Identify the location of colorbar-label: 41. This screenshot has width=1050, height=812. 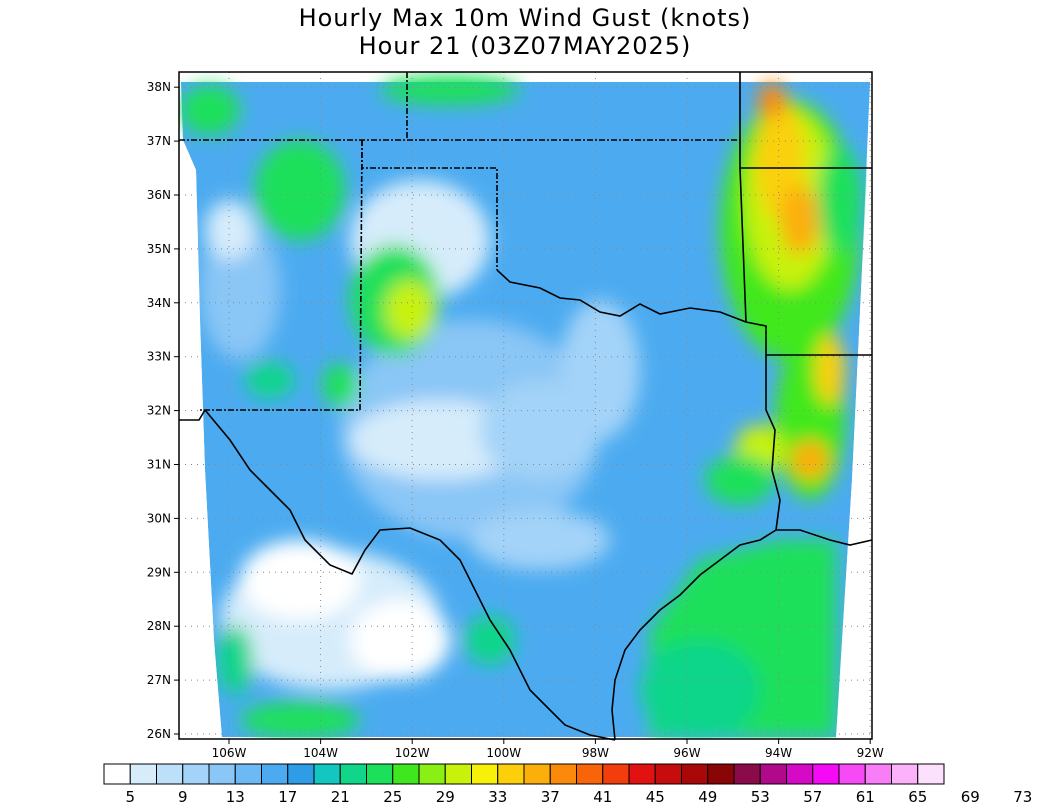
(602, 797).